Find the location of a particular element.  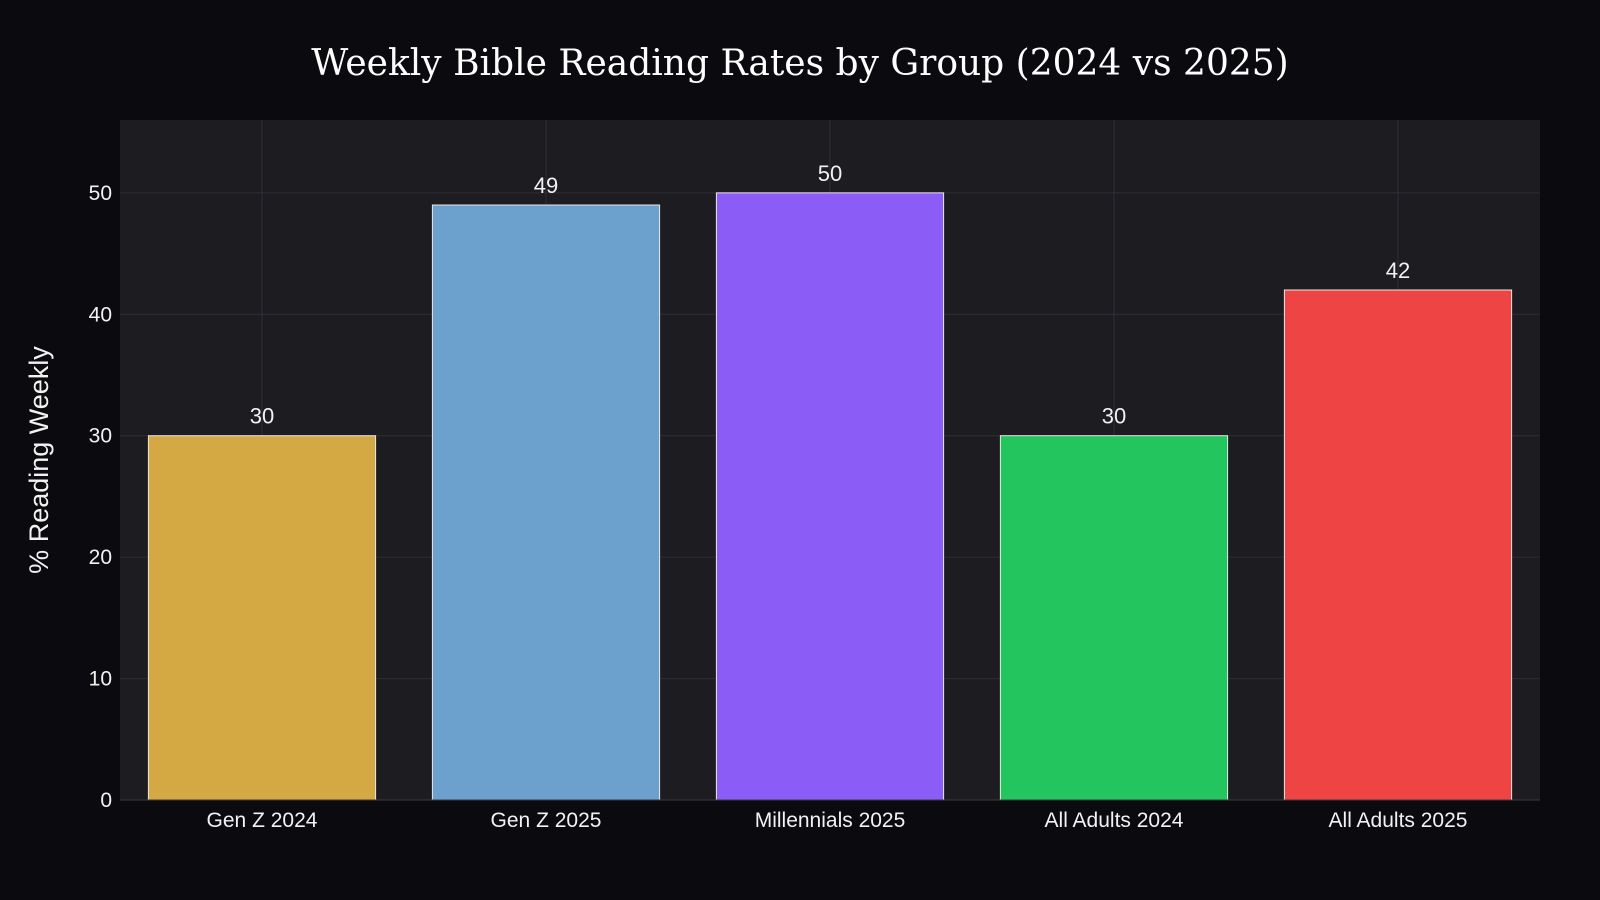

y-tick-label: 40 is located at coordinates (100, 314).